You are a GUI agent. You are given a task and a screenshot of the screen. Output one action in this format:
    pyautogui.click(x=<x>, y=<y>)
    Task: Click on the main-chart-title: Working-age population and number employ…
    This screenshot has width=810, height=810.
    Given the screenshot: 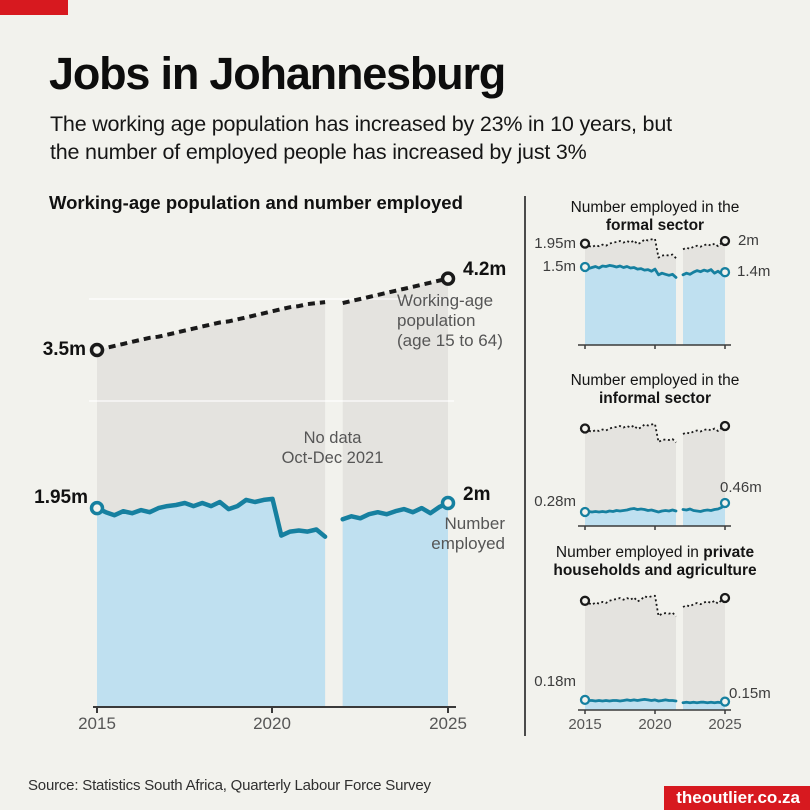 What is the action you would take?
    pyautogui.click(x=256, y=202)
    